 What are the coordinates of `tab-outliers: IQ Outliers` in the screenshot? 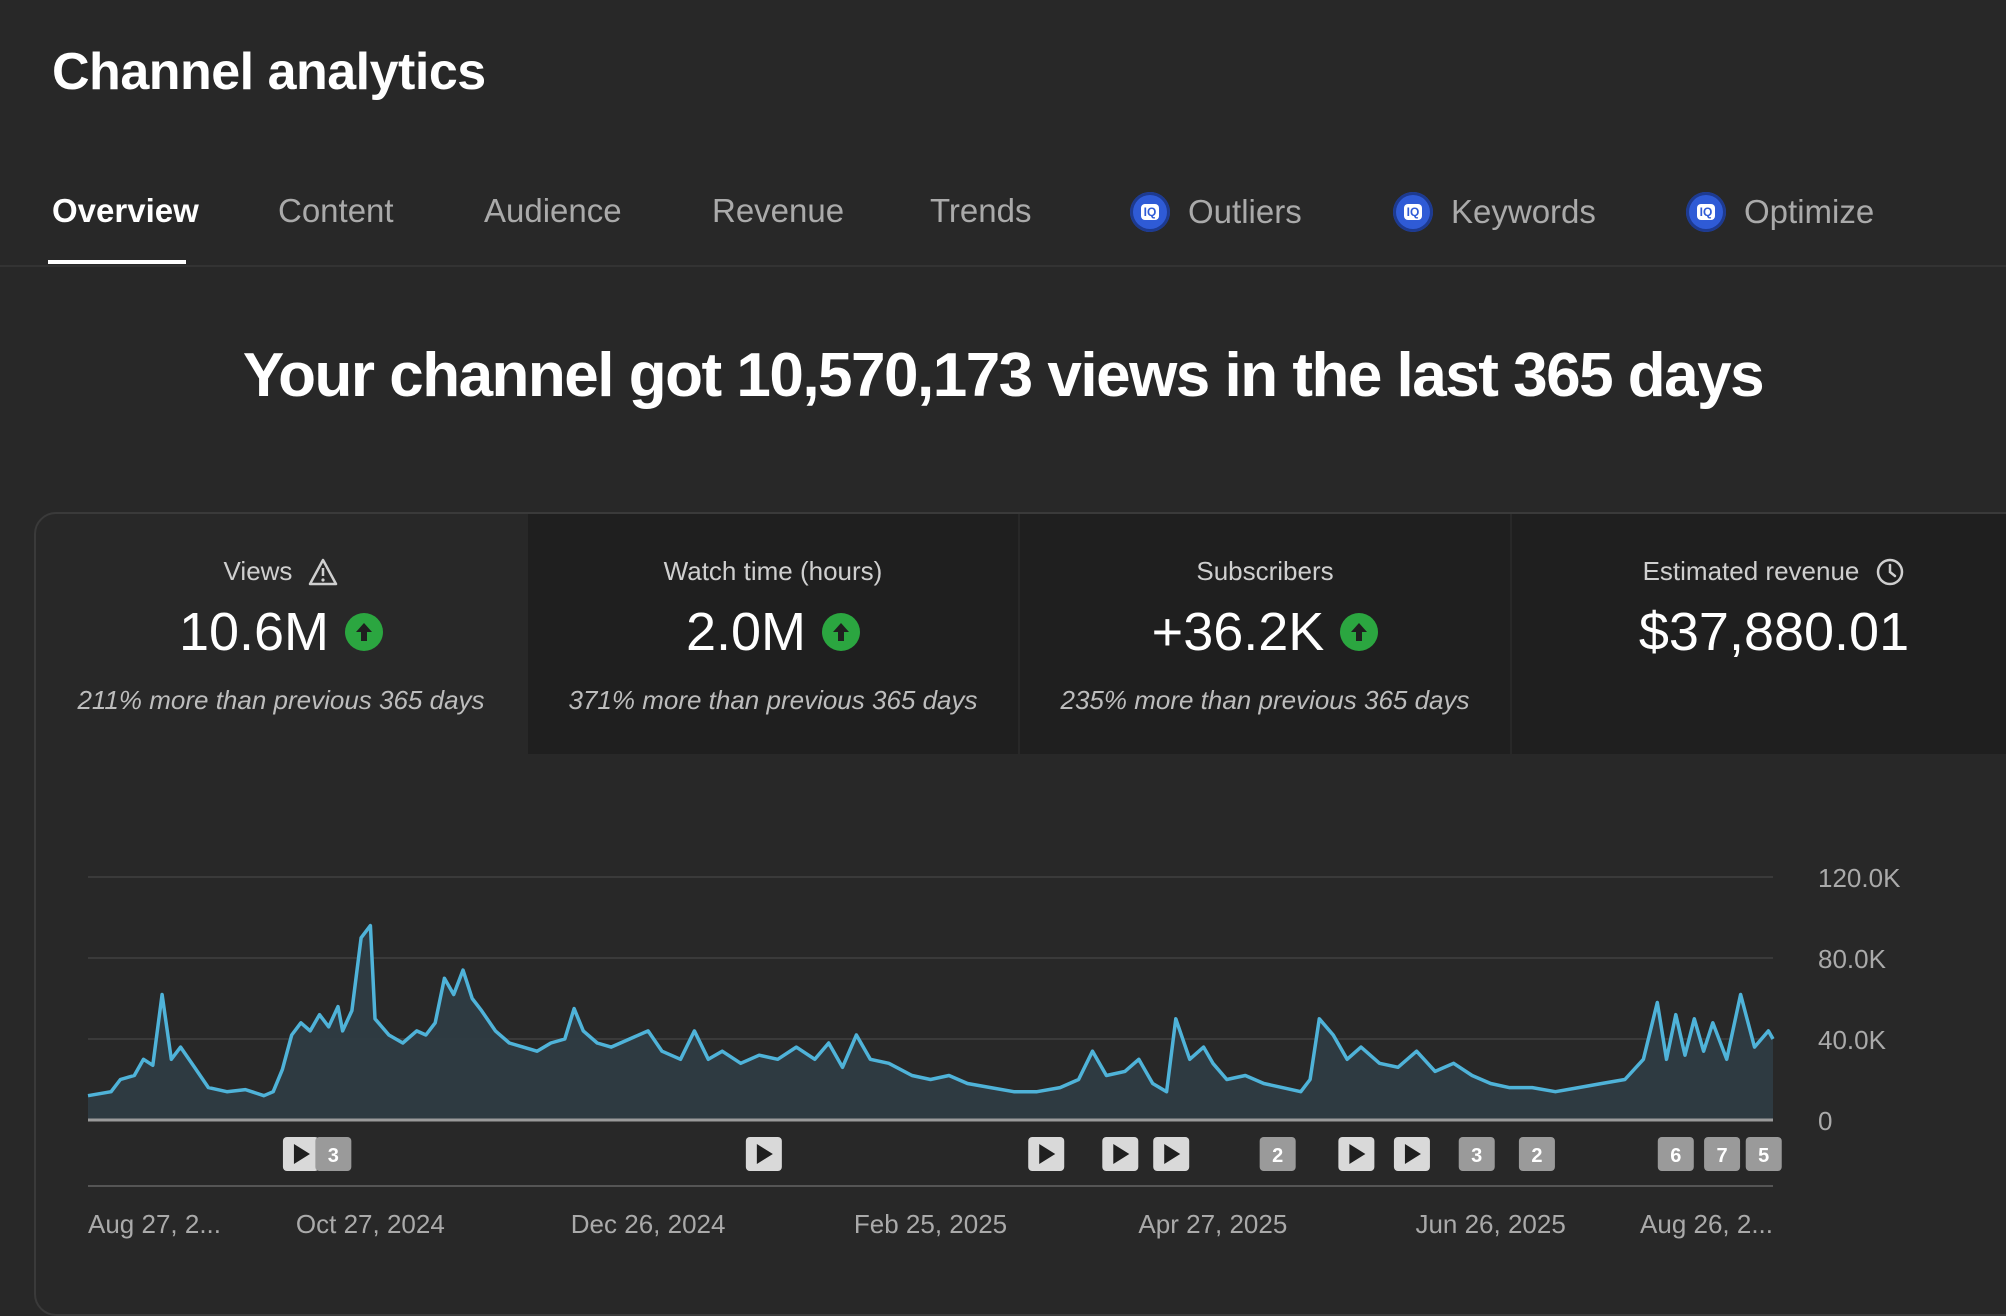 It's located at (1216, 212).